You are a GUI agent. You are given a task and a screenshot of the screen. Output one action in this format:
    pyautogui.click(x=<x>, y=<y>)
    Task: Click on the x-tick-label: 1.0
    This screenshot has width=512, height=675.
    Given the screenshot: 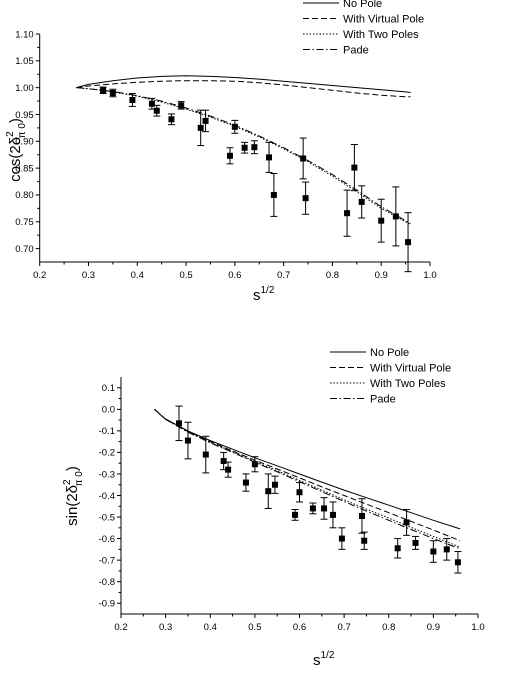 What is the action you would take?
    pyautogui.click(x=429, y=275)
    